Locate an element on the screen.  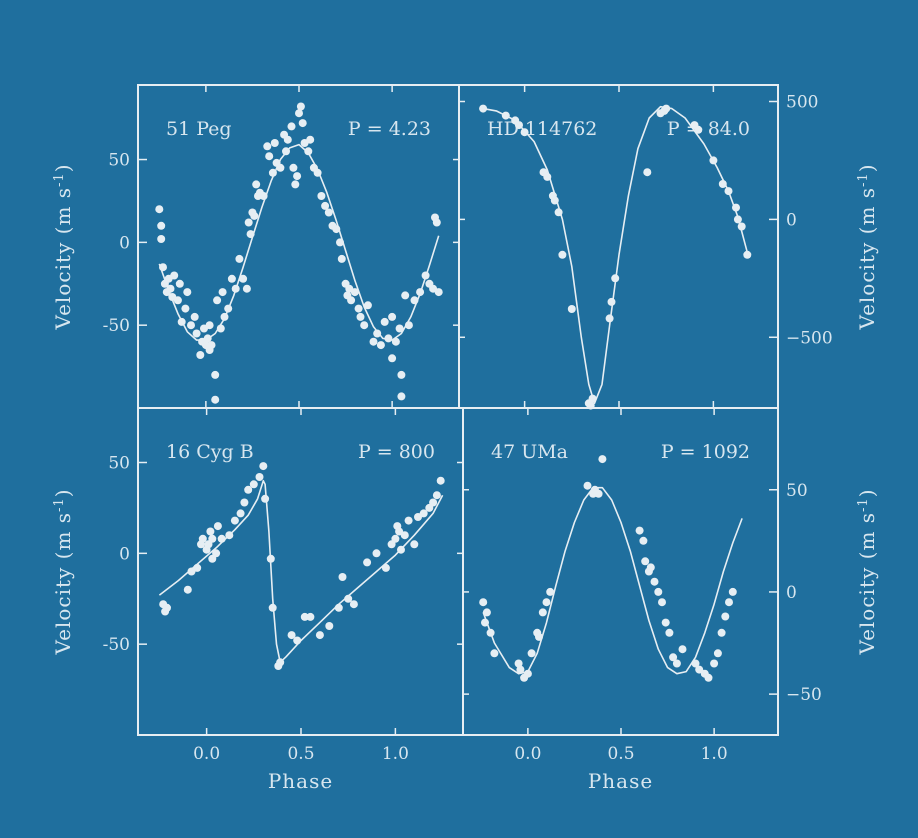
panel-period-label: P = 4.23 is located at coordinates (389, 129).